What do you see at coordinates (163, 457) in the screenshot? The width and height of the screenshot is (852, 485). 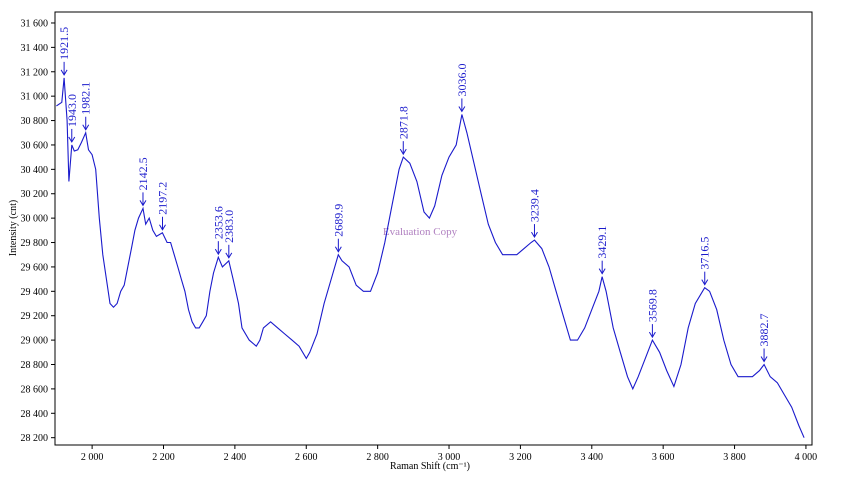 I see `x-tick-label: 2 200` at bounding box center [163, 457].